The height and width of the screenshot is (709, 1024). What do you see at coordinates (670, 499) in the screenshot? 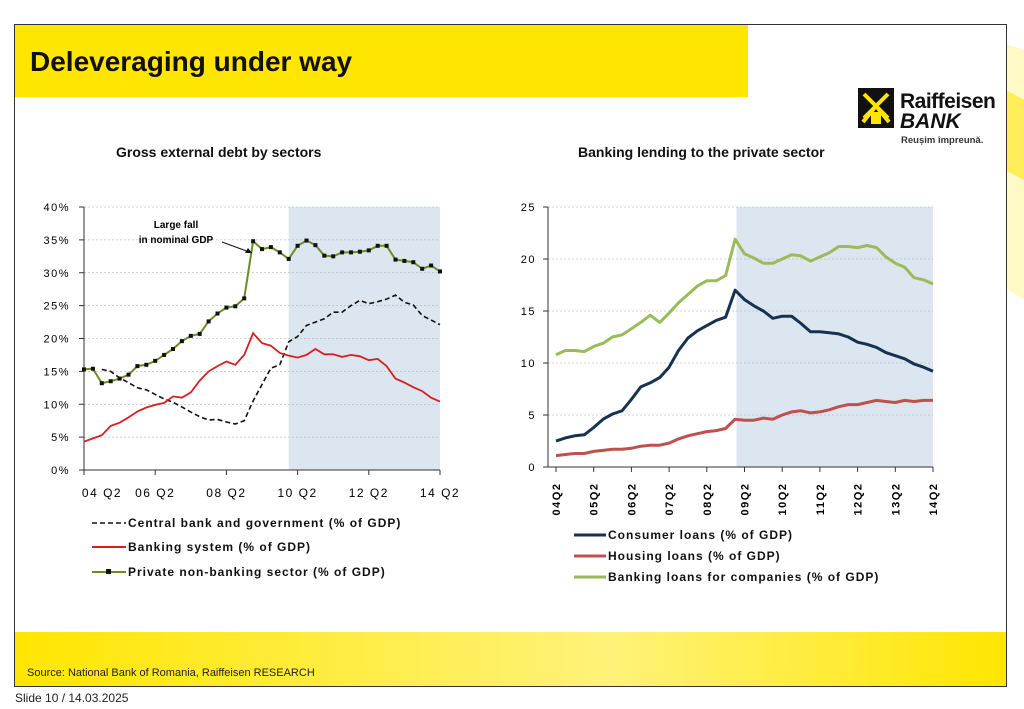
I see `x-tick-label: 07Q2` at bounding box center [670, 499].